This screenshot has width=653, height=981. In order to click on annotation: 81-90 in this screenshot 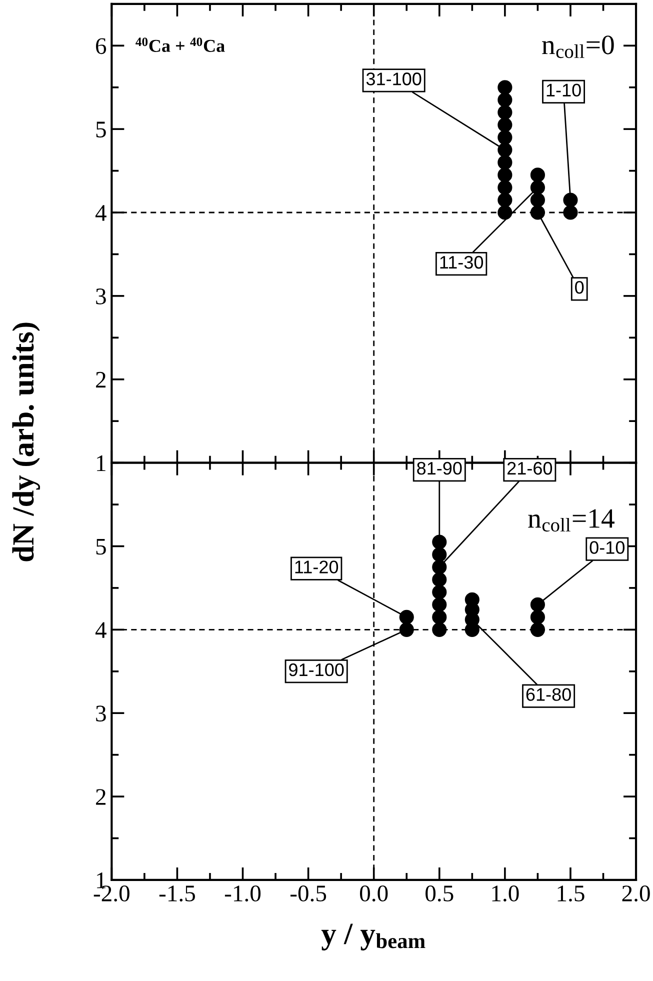, I will do `click(439, 468)`.